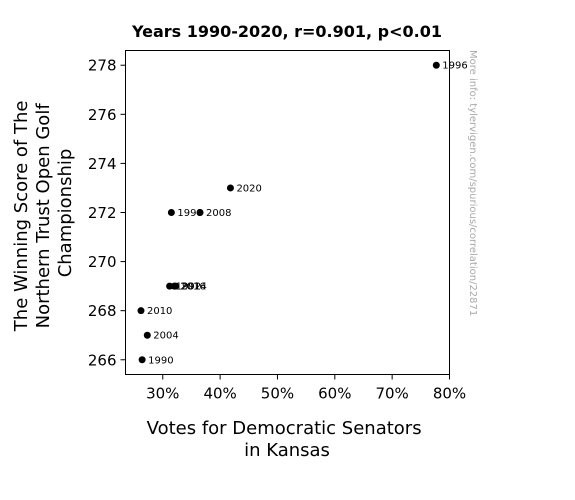 Image resolution: width=575 pixels, height=500 pixels. What do you see at coordinates (65, 213) in the screenshot?
I see `y-axis-label-line-3: Championship` at bounding box center [65, 213].